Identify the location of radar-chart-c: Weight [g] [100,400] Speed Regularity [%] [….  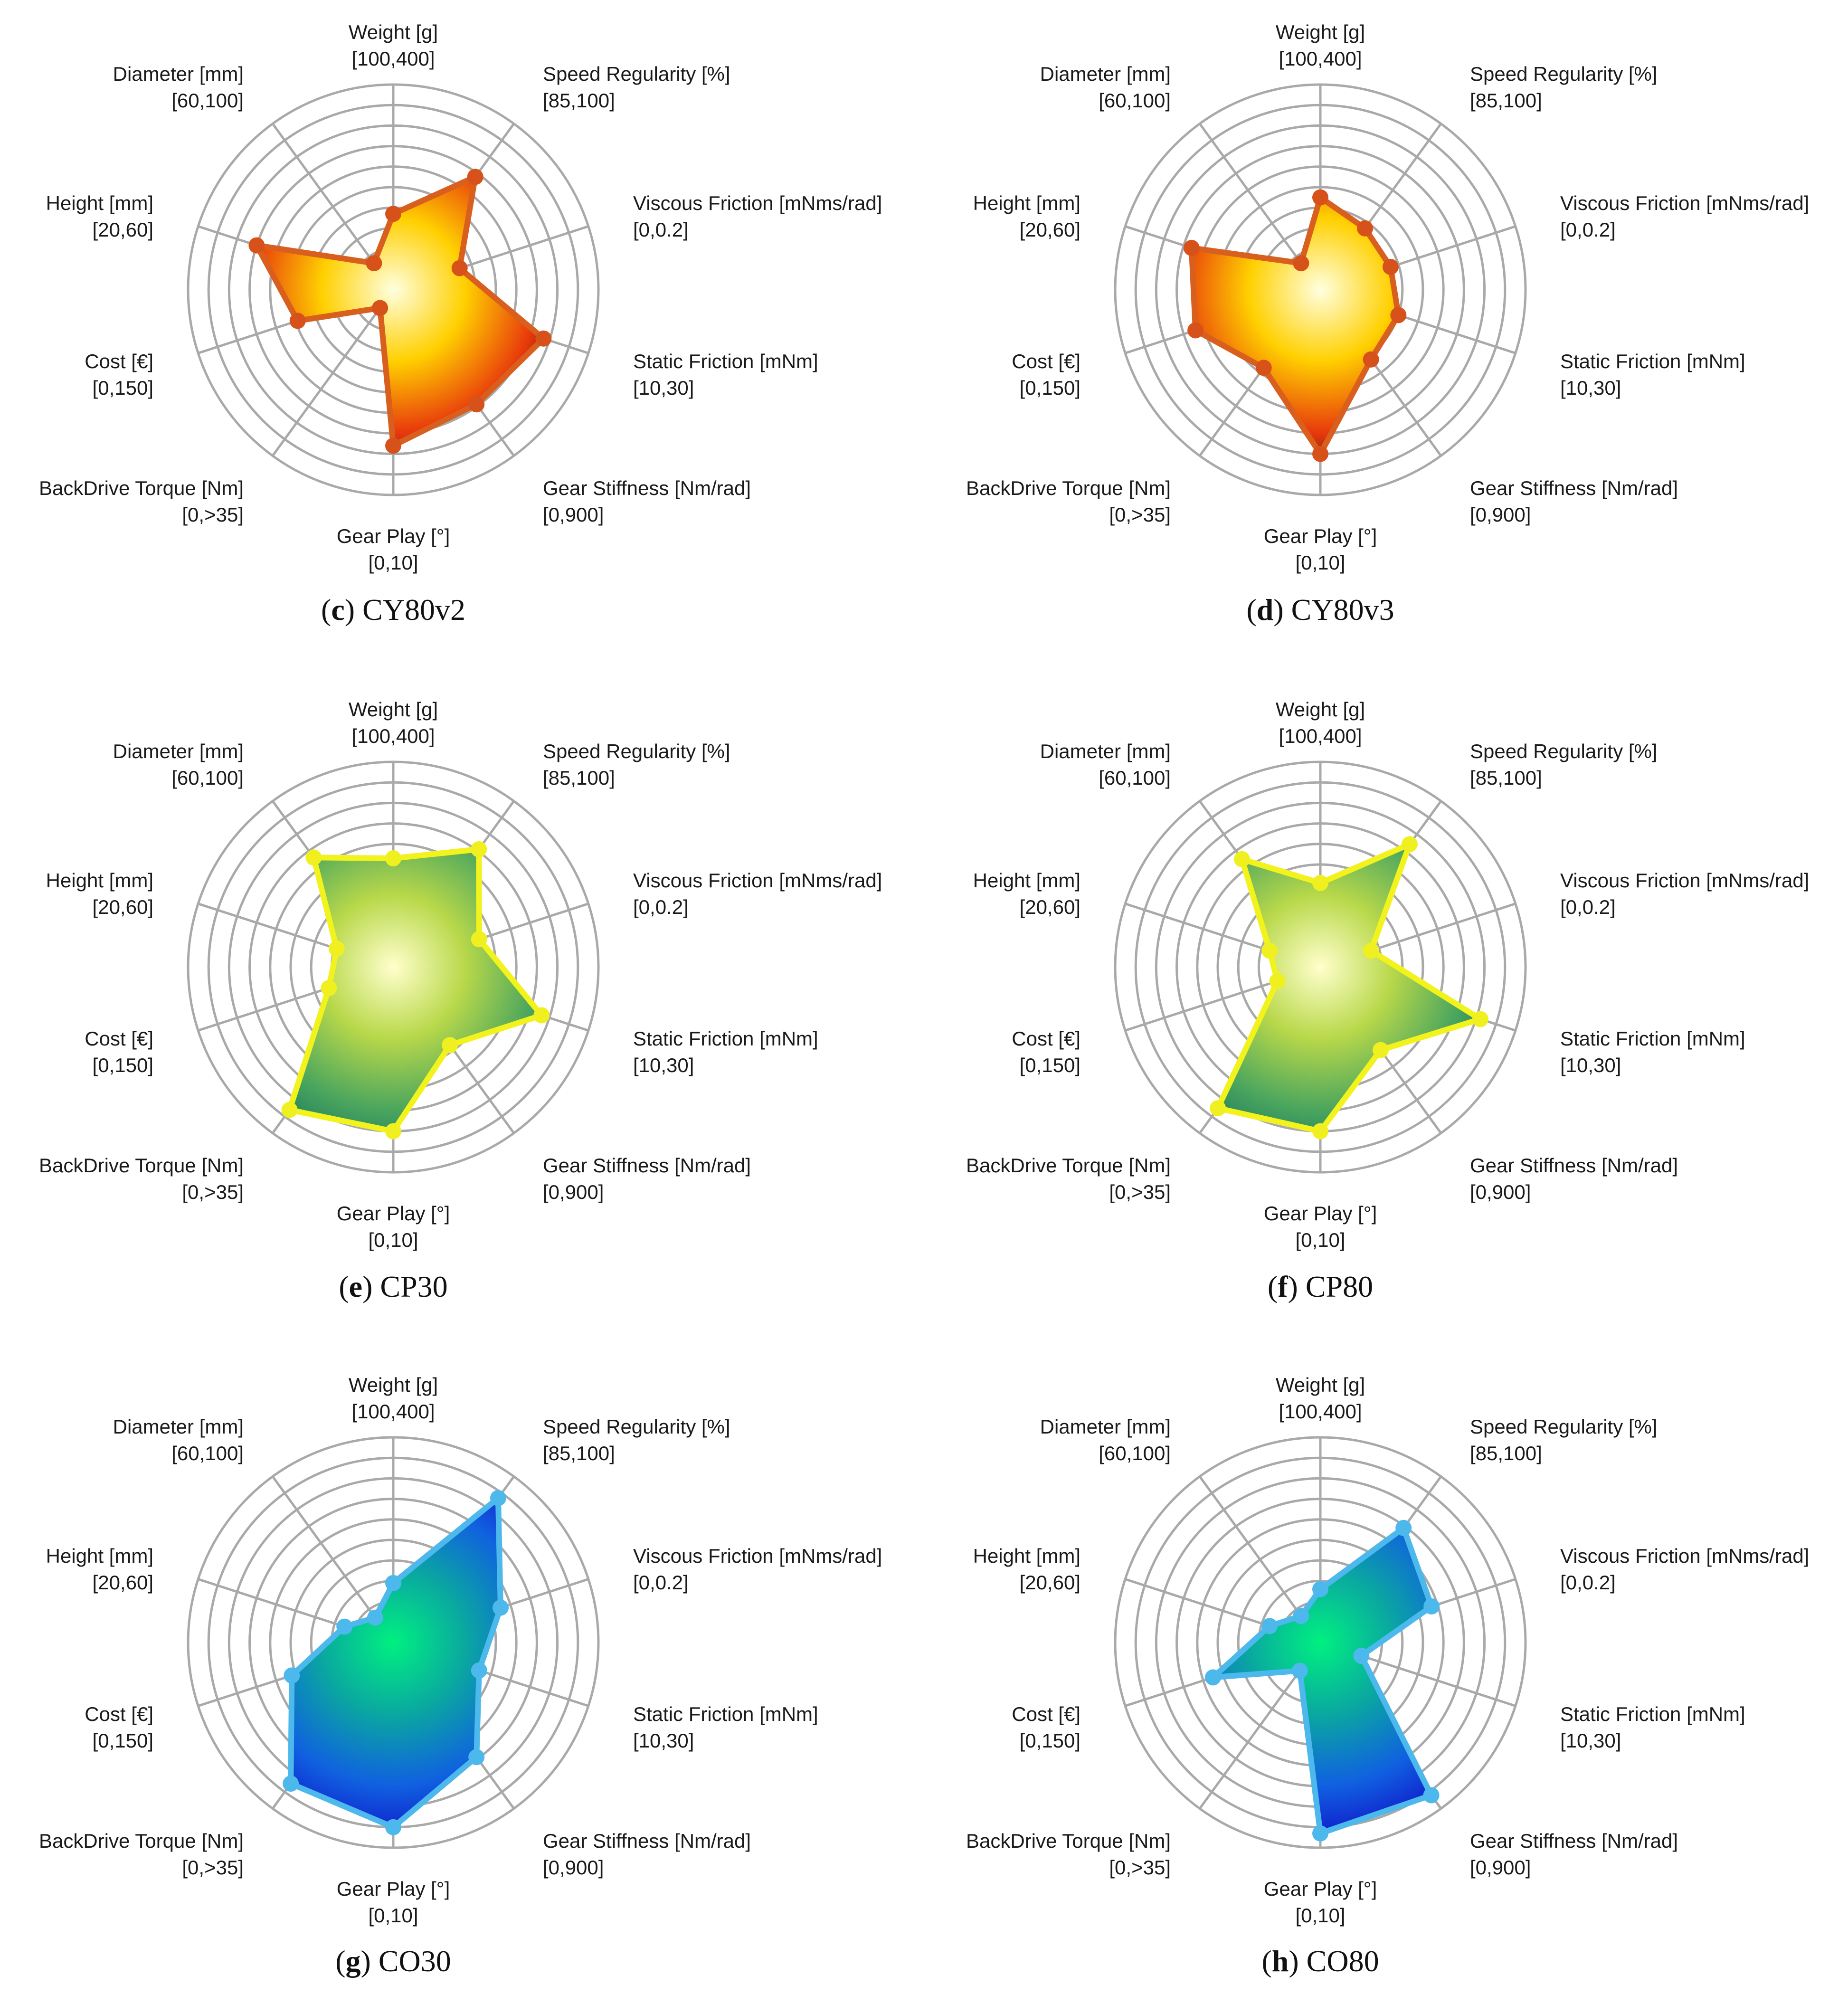
(460, 324).